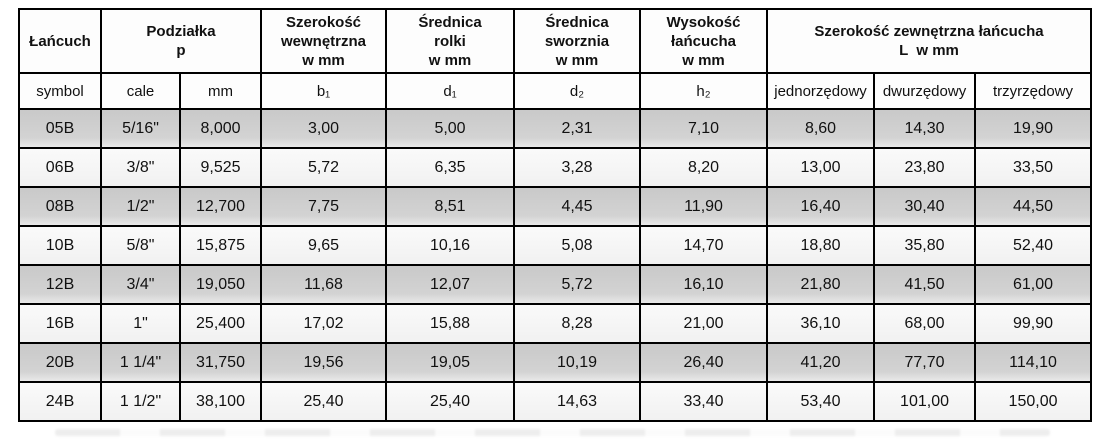 The width and height of the screenshot is (1106, 445). What do you see at coordinates (181, 31) in the screenshot?
I see `group-header-line: Podziałka` at bounding box center [181, 31].